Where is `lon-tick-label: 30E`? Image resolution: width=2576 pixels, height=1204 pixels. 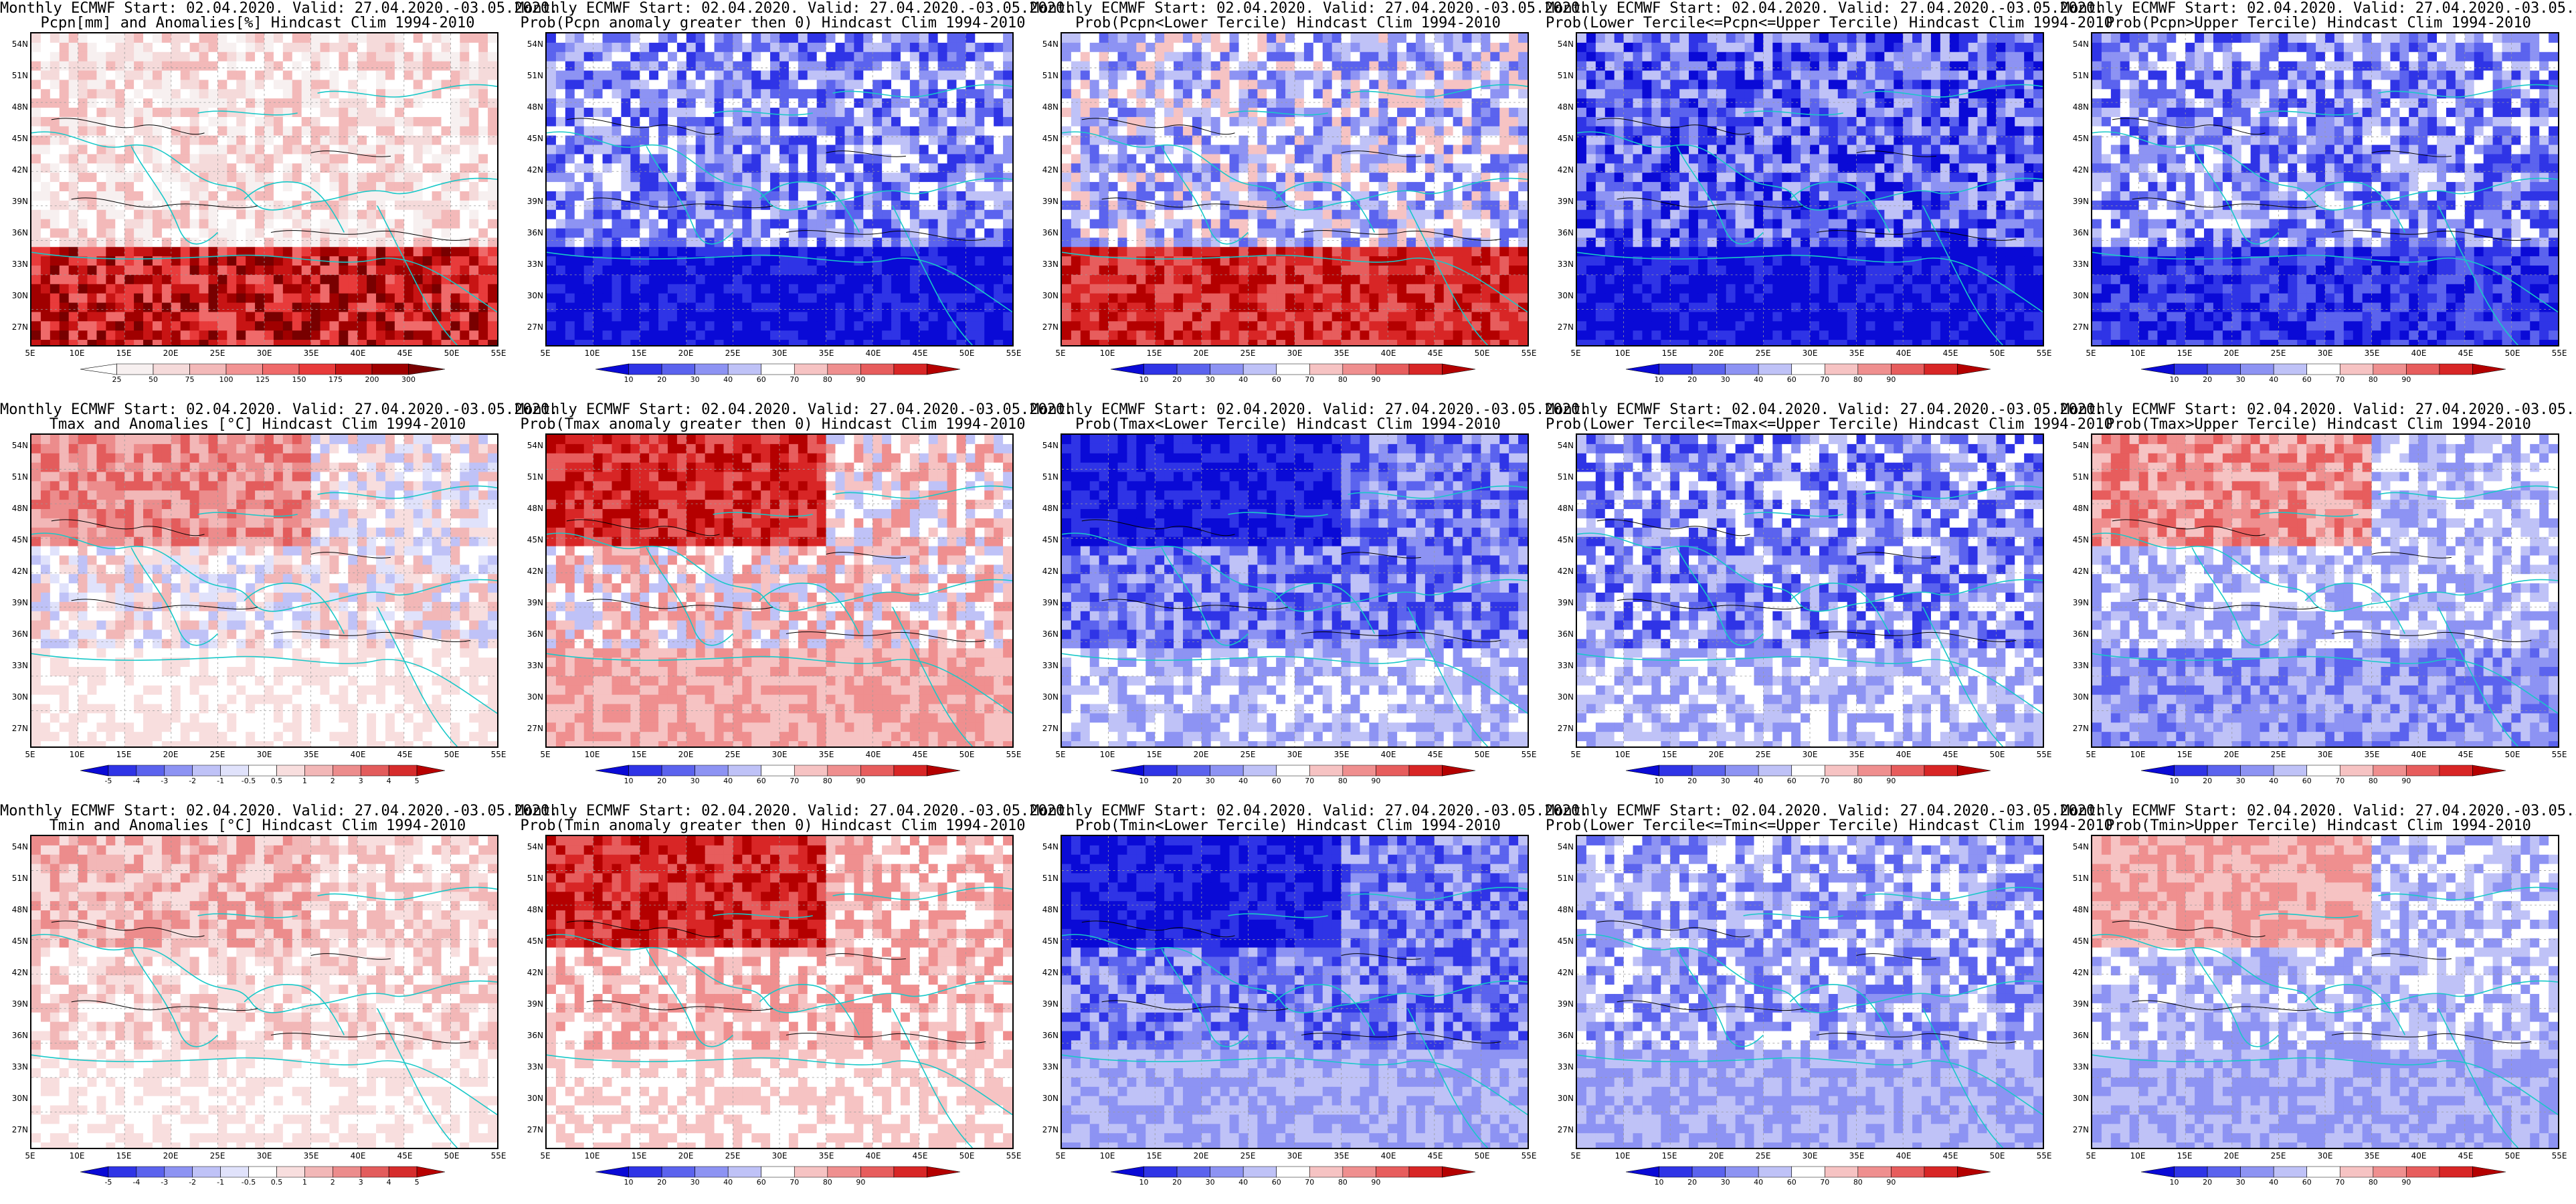 lon-tick-label: 30E is located at coordinates (1294, 1156).